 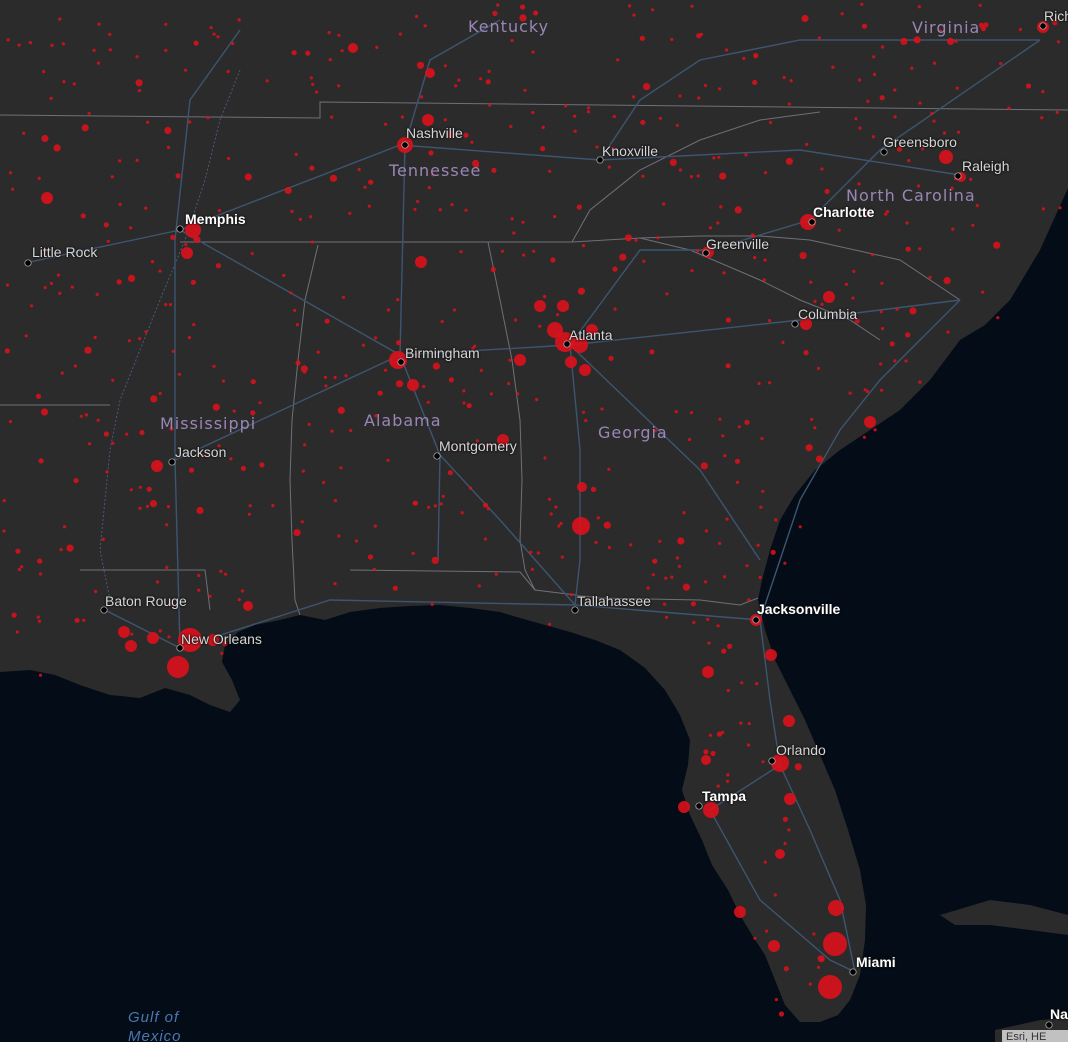 I want to click on city-dot-raleigh, so click(x=958, y=176).